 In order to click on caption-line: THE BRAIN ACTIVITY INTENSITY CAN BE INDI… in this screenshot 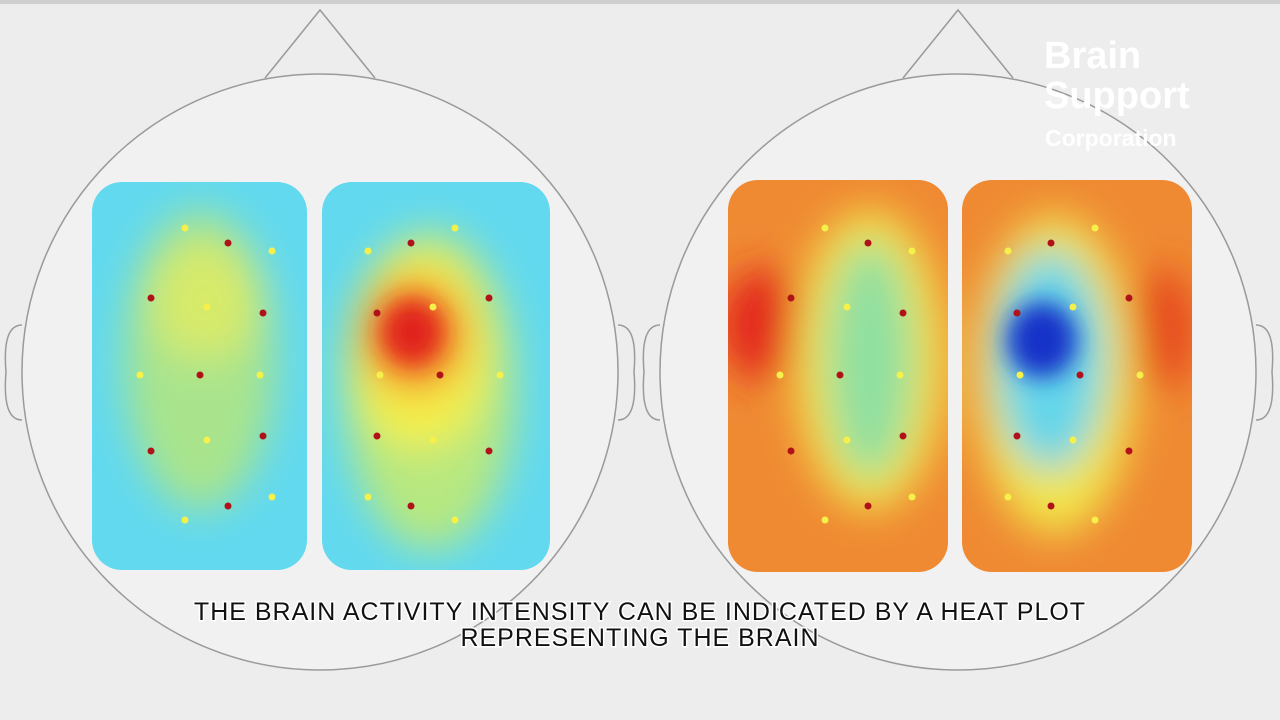, I will do `click(640, 612)`.